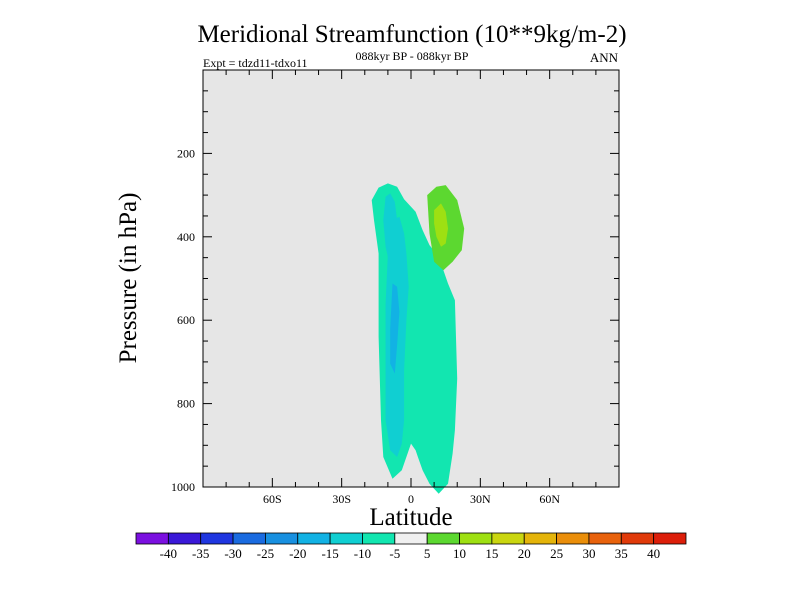  I want to click on colorbar-label: 30, so click(588, 553).